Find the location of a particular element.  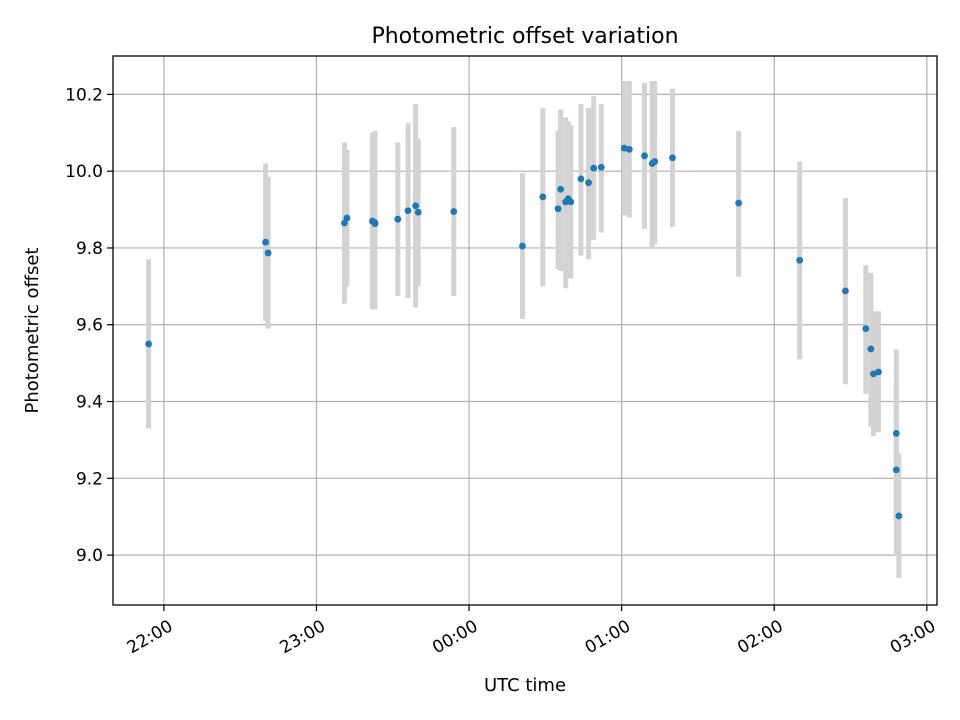

x-tick-label: 00:00 is located at coordinates (455, 637).